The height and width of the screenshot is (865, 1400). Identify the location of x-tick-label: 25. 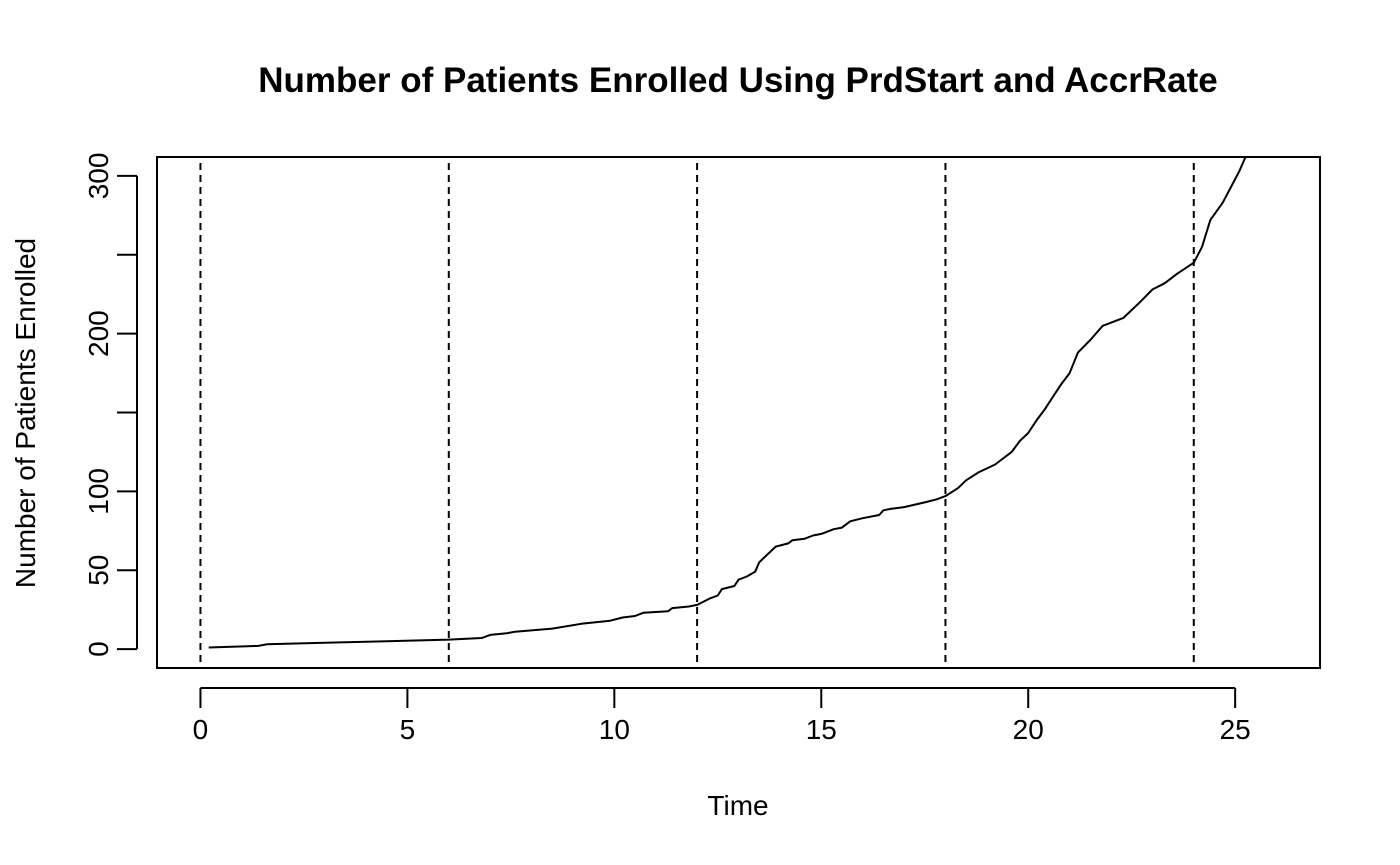
(1235, 729).